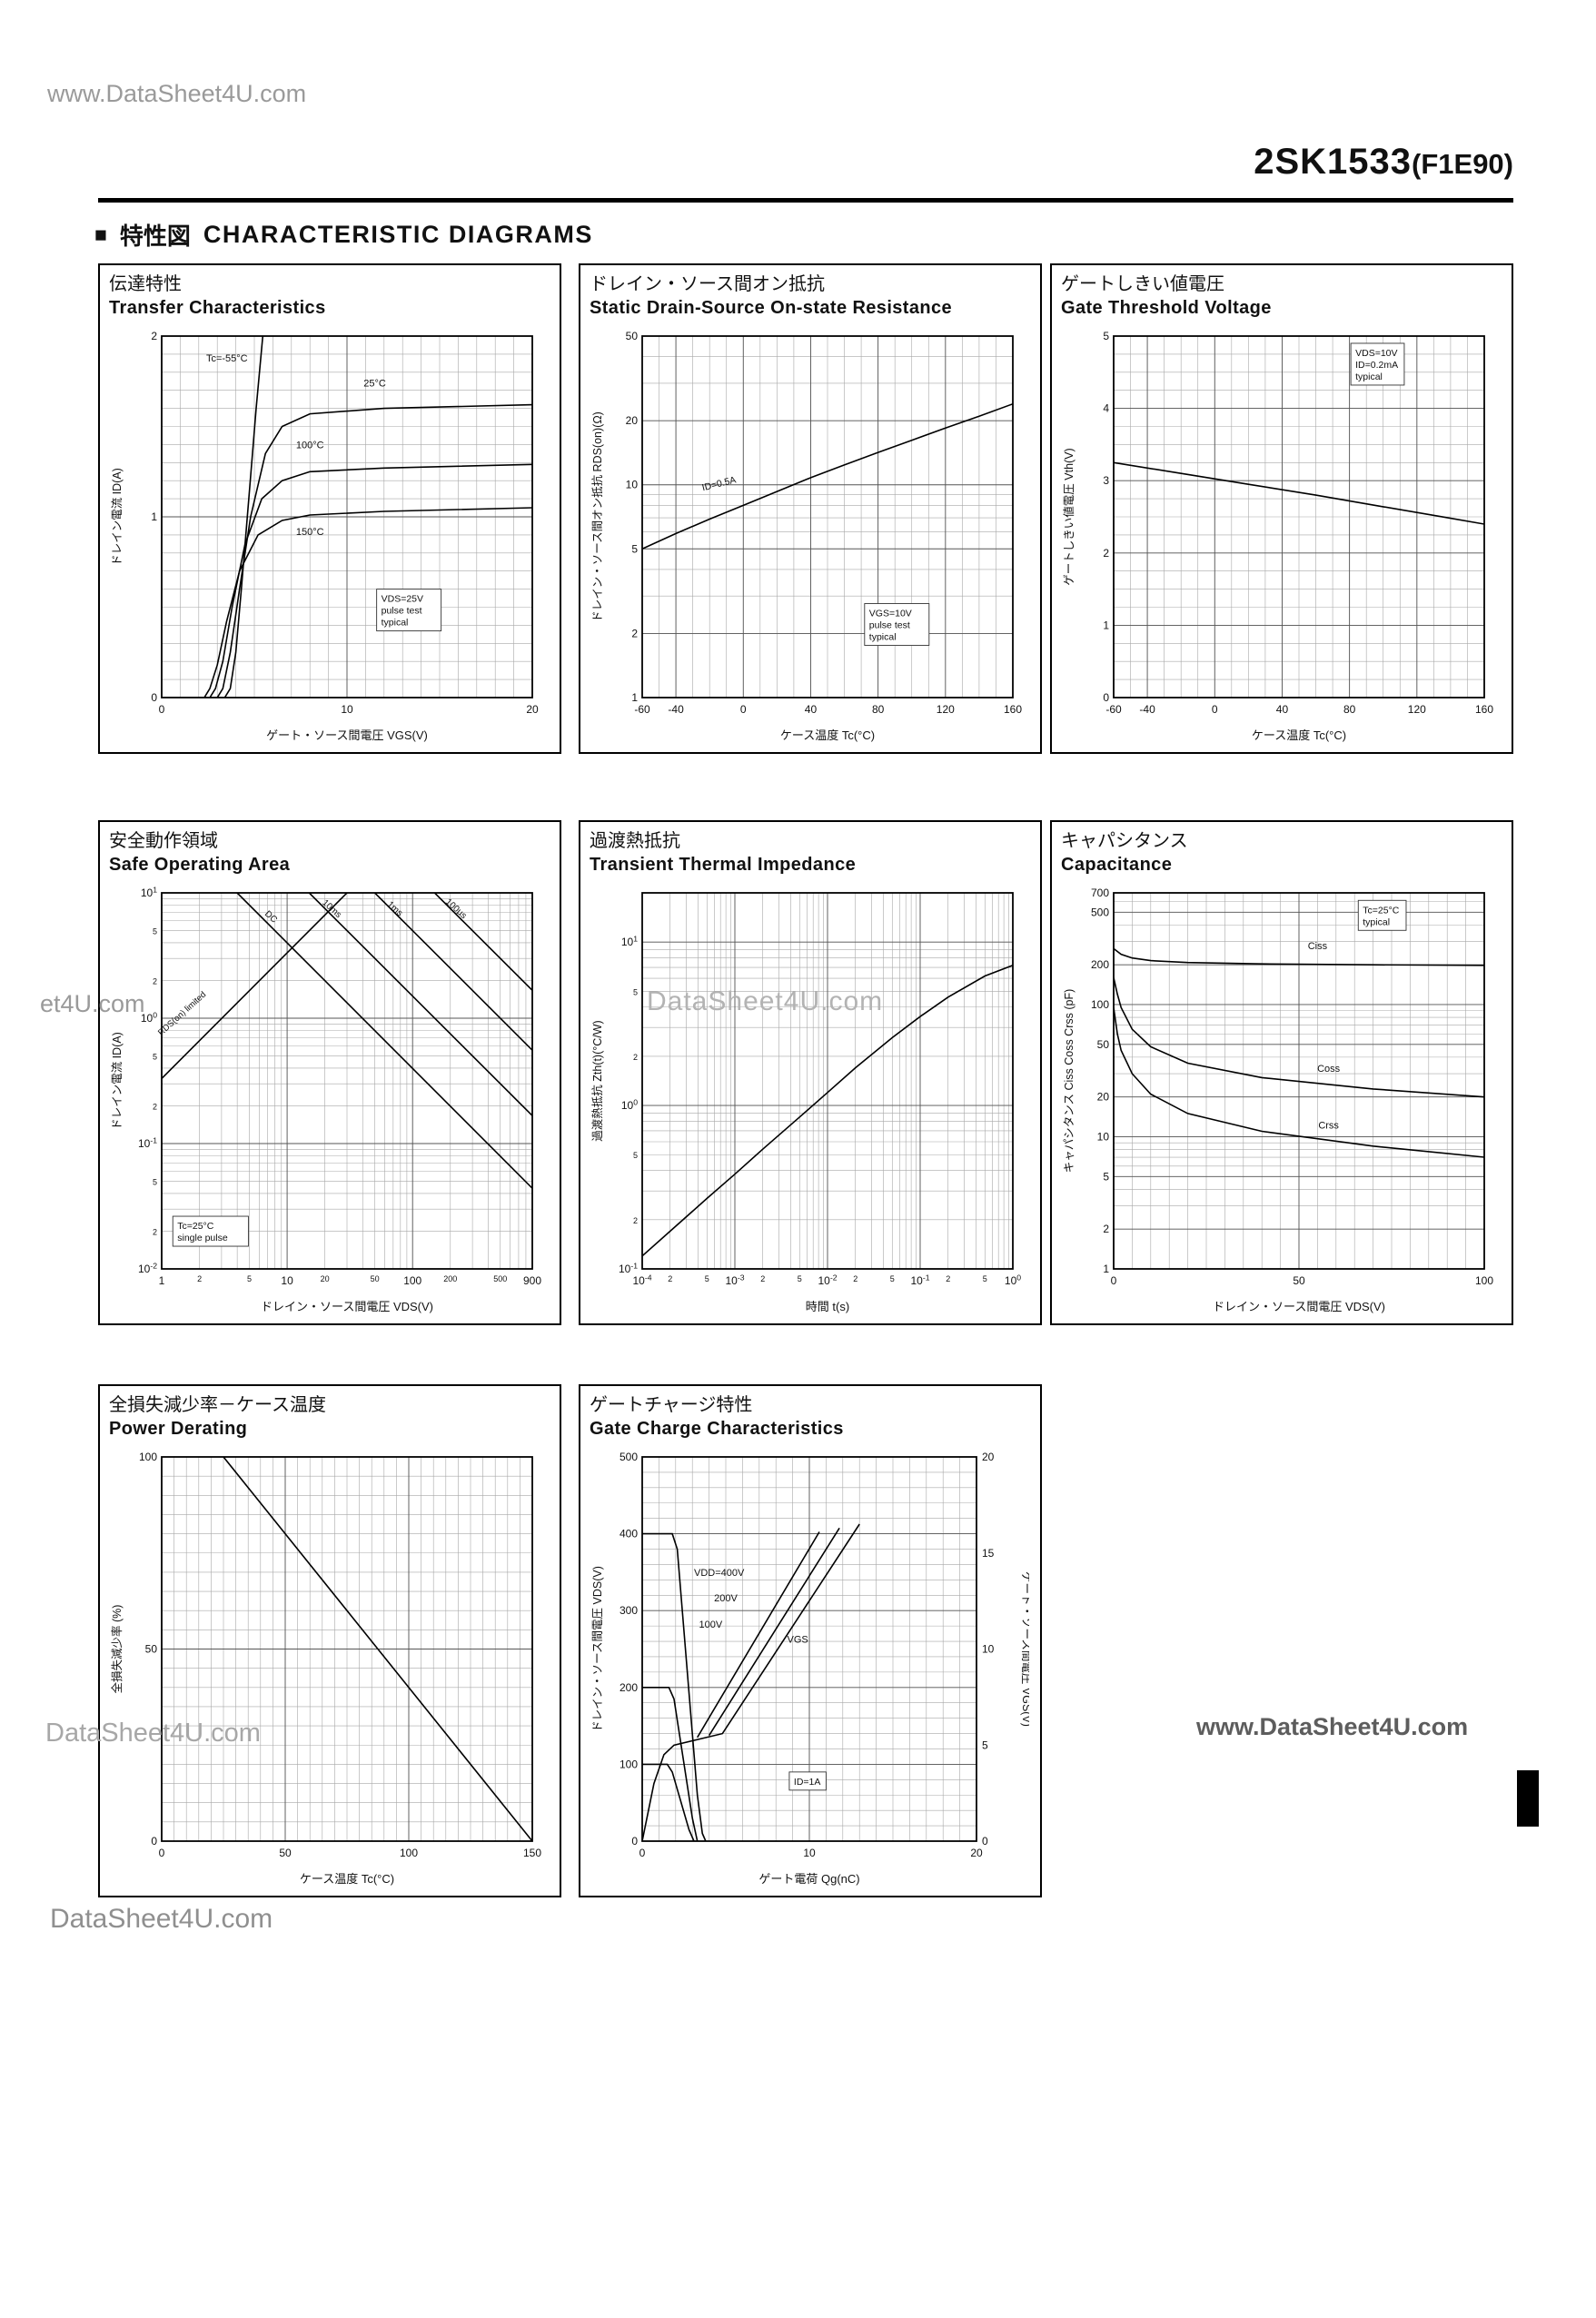  What do you see at coordinates (202, 1238) in the screenshot?
I see `svg-text: single pulse` at bounding box center [202, 1238].